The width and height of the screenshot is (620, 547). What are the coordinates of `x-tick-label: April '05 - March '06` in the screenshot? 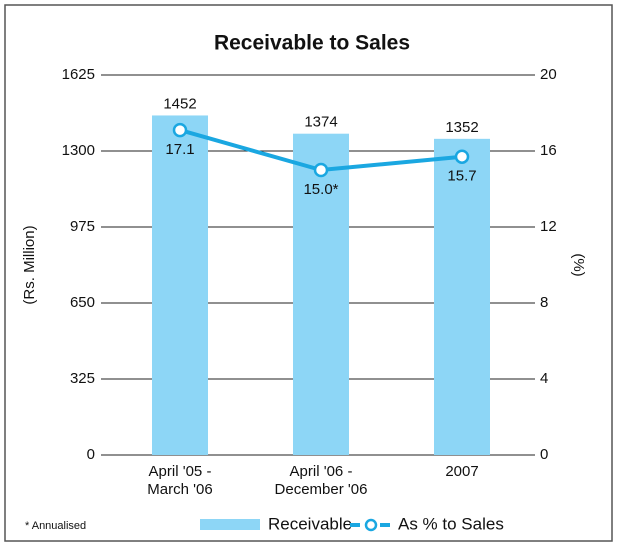 It's located at (180, 480).